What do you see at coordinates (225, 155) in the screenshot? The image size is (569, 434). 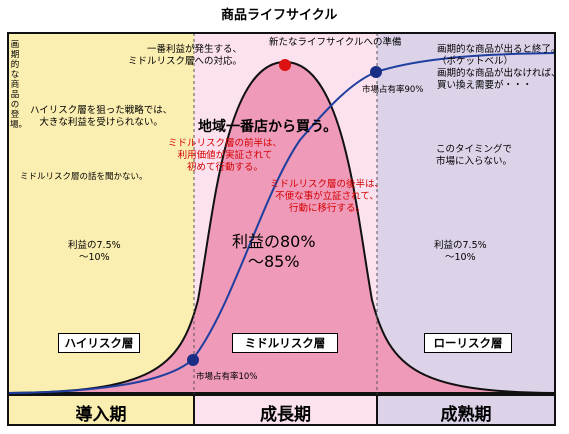 I see `early-middle-note: ミドルリスク層の前半は、 利用価値が実証されて 初めて行動する。` at bounding box center [225, 155].